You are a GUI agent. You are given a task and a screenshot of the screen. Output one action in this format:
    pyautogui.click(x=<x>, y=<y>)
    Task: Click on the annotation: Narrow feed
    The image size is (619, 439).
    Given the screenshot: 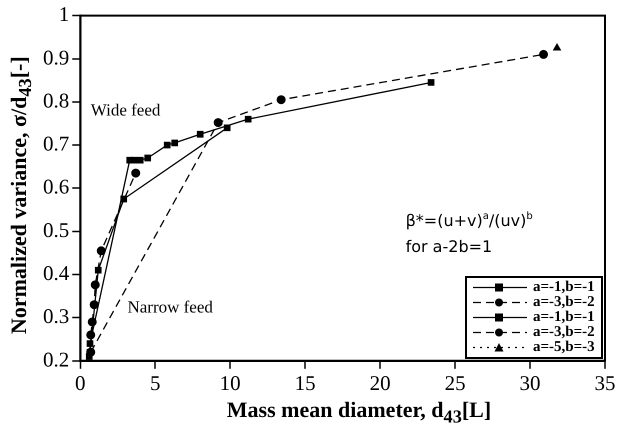 What is the action you would take?
    pyautogui.click(x=170, y=306)
    